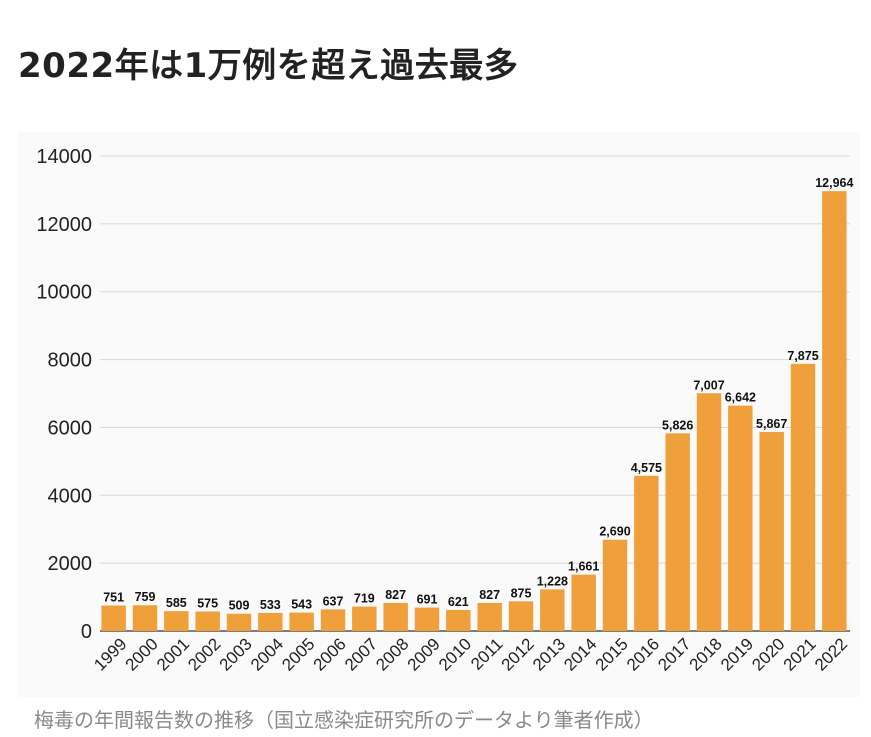 The image size is (871, 737). Describe the element at coordinates (267, 654) in the screenshot. I see `x-tick-label: 2004` at that location.